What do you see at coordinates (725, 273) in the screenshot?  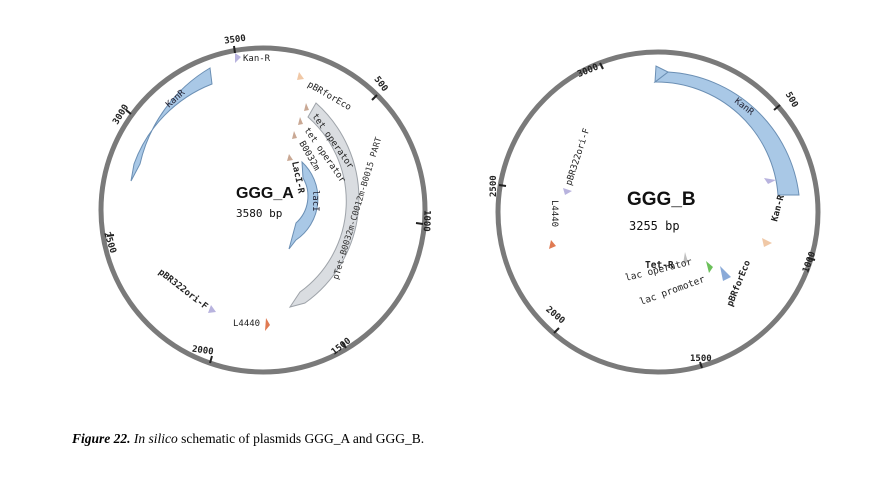 I see `feature-lac-promoter-marker` at bounding box center [725, 273].